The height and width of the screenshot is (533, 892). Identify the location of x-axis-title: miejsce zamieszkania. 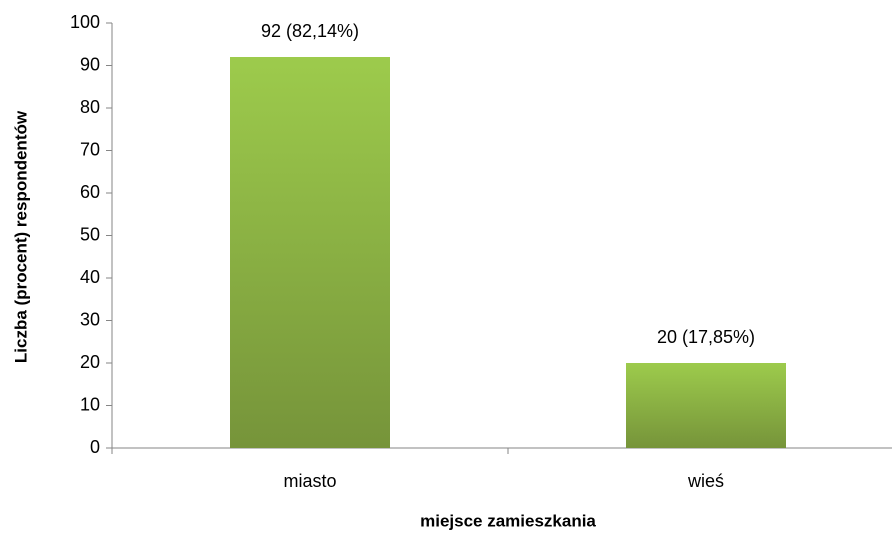
(508, 520).